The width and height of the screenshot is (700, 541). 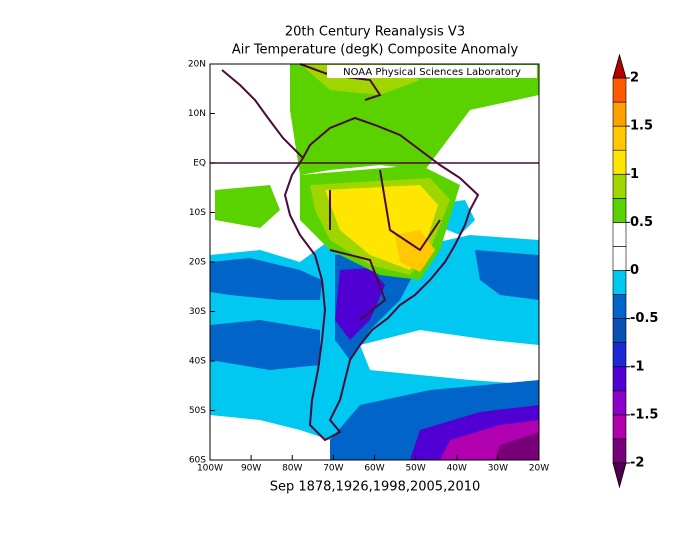 I want to click on colorbar-tick-label: 2, so click(x=634, y=78).